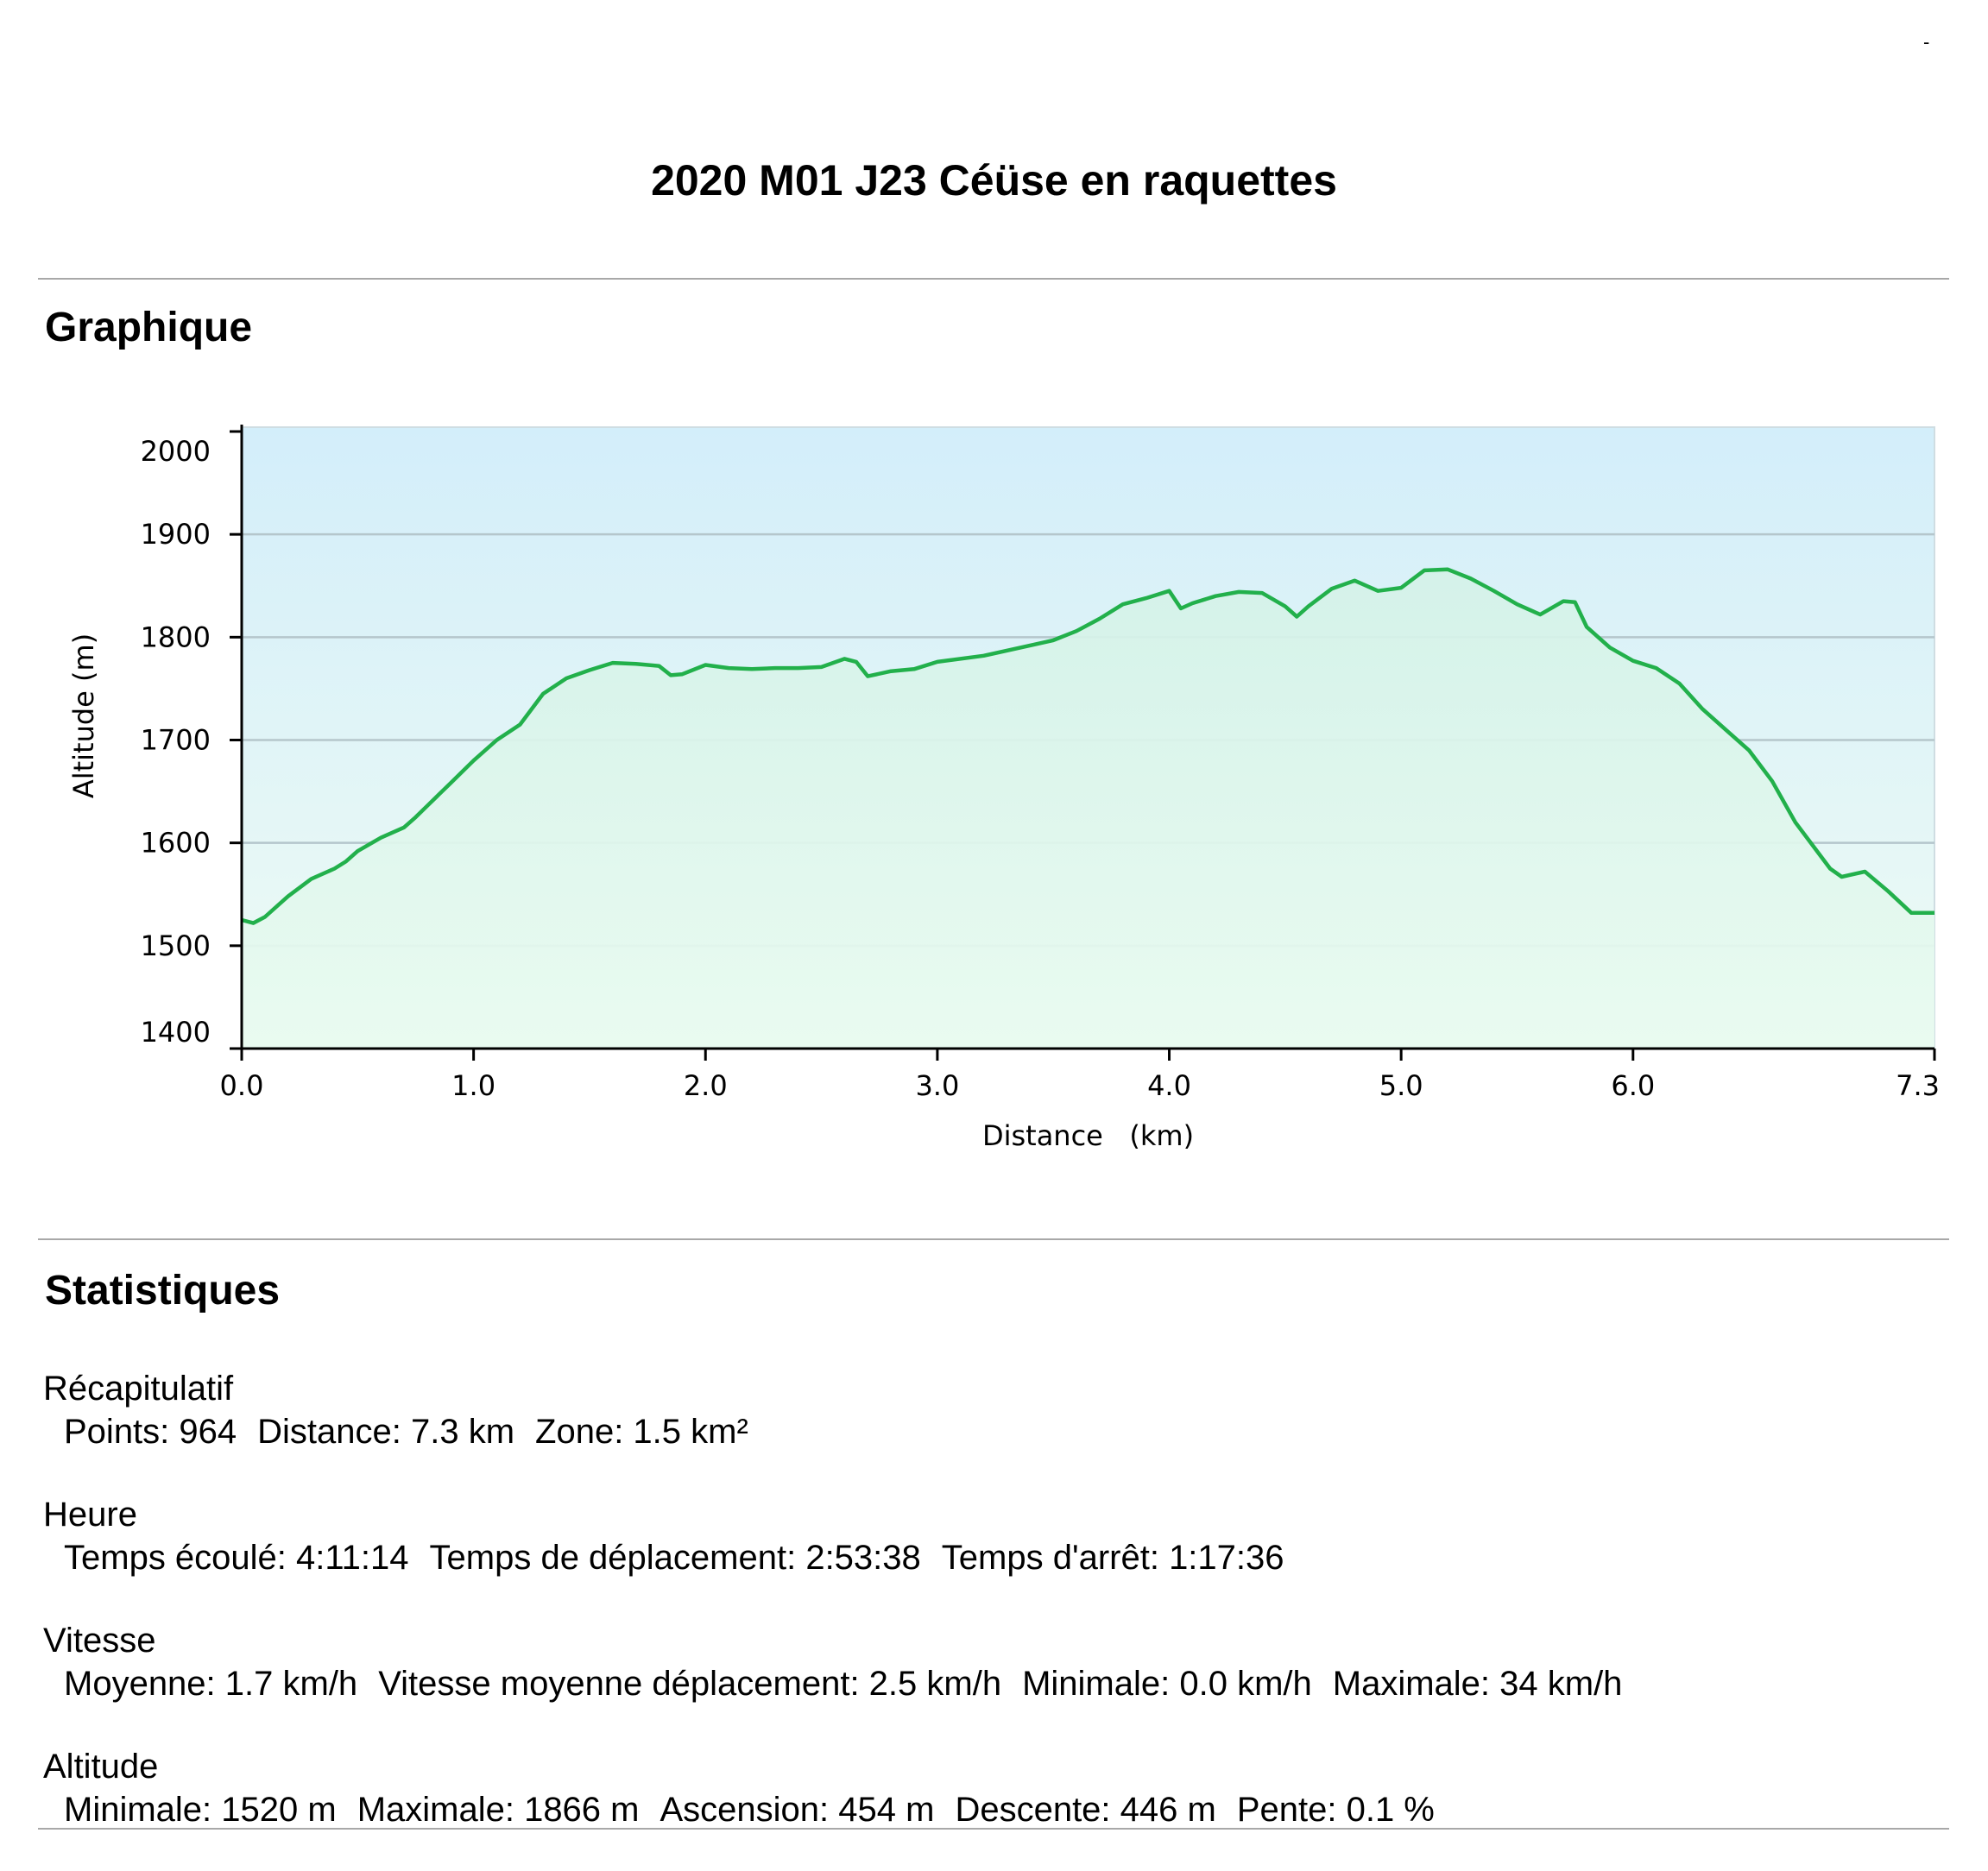 This screenshot has width=1988, height=1871. What do you see at coordinates (1088, 1135) in the screenshot?
I see `x-axis-label: Distance (km)` at bounding box center [1088, 1135].